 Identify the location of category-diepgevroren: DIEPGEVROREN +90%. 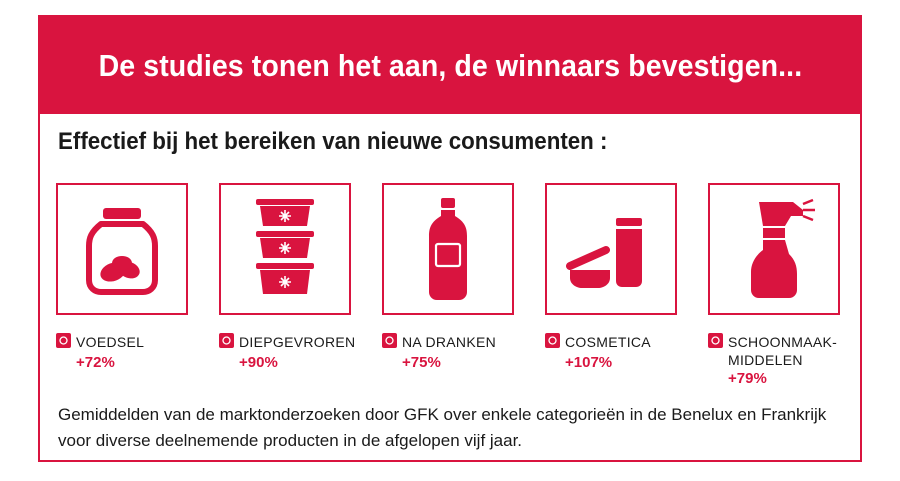
(287, 277).